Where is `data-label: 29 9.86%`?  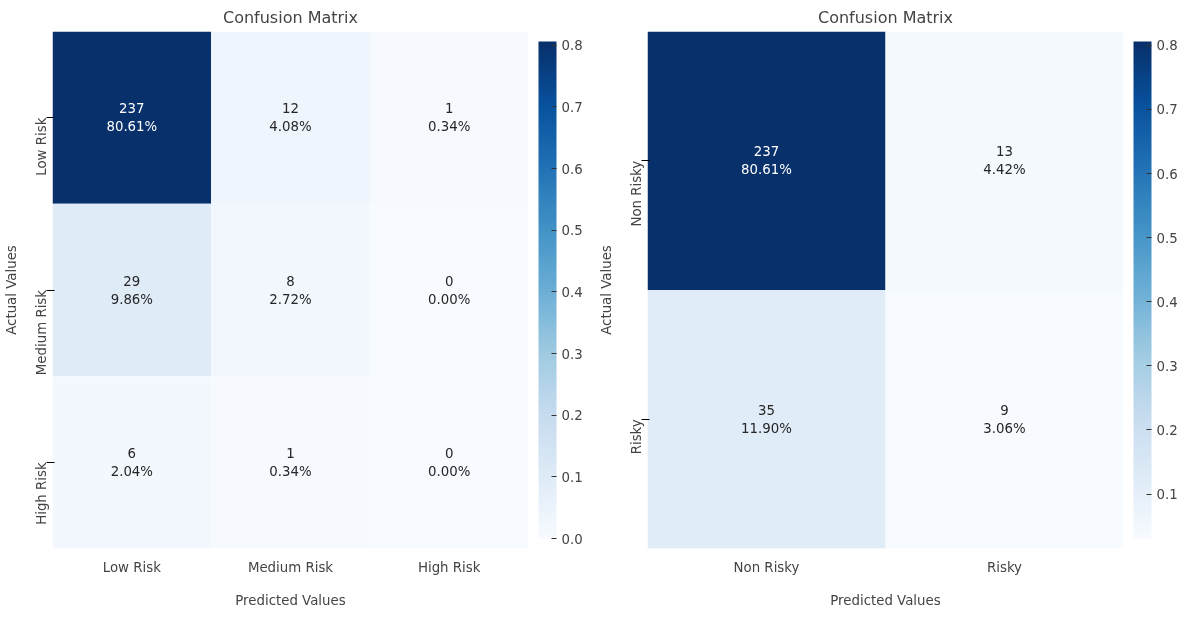 data-label: 29 9.86% is located at coordinates (132, 290).